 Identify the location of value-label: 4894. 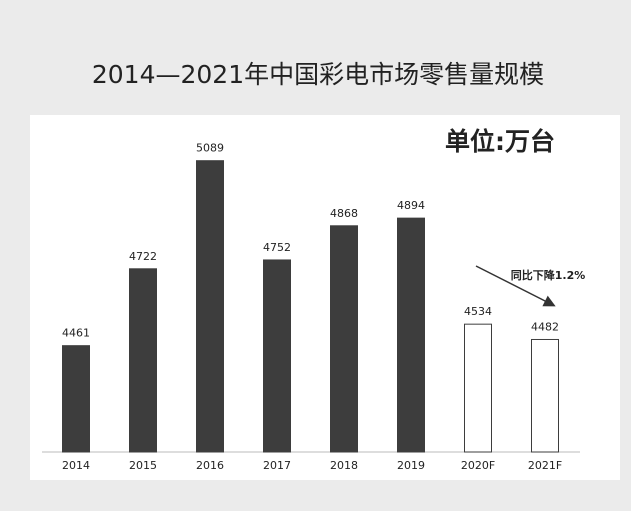
(411, 205).